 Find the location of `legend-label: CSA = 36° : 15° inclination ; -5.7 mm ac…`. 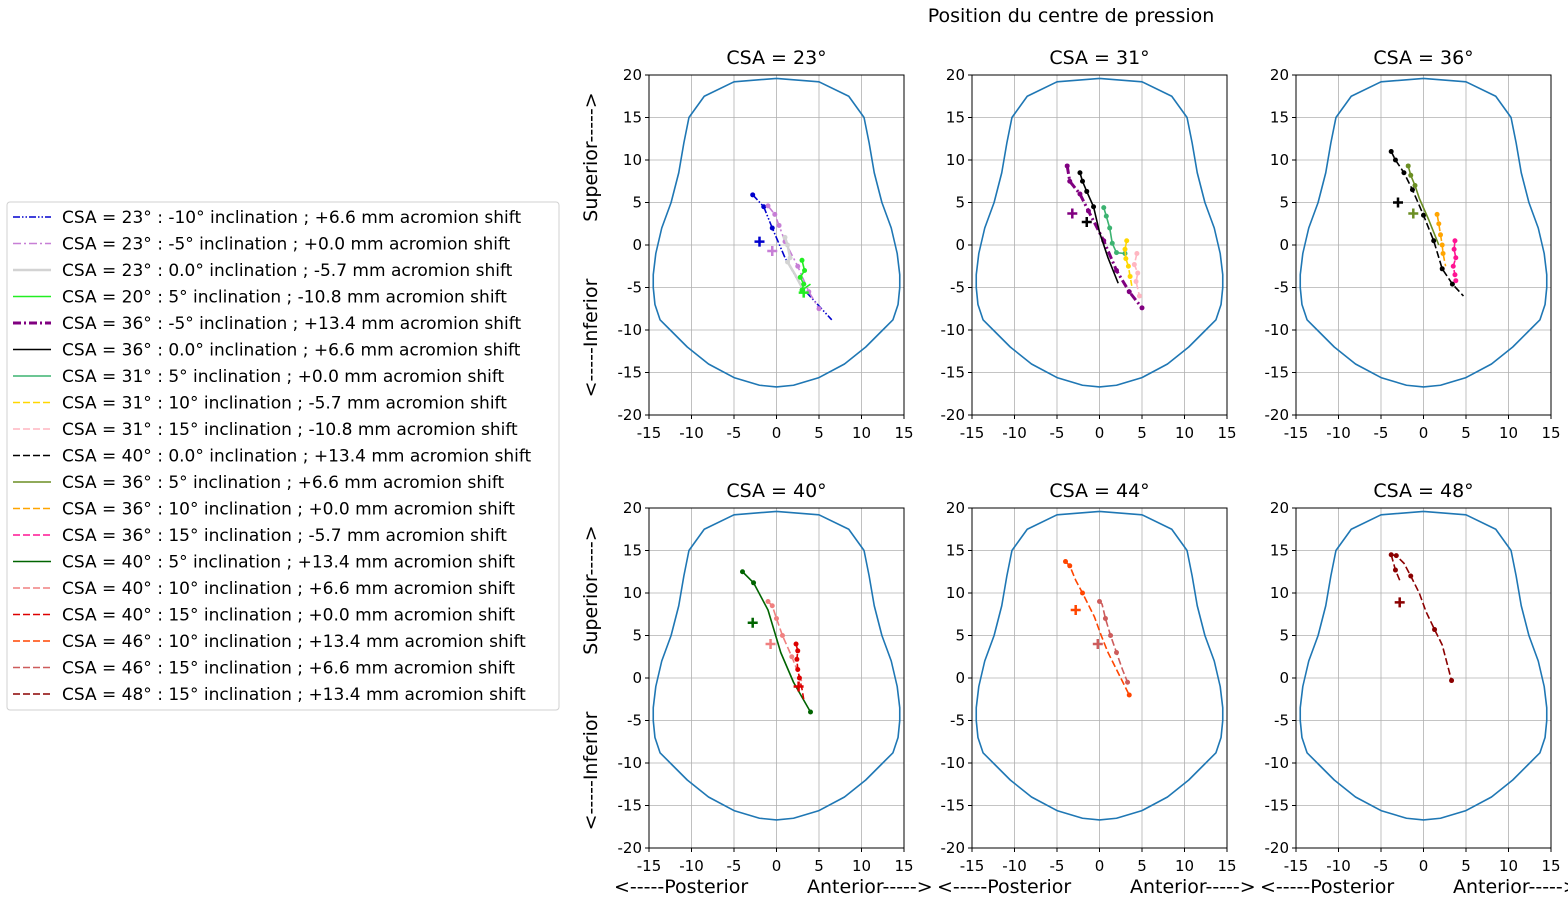

legend-label: CSA = 36° : 15° inclination ; -5.7 mm ac… is located at coordinates (284, 536).